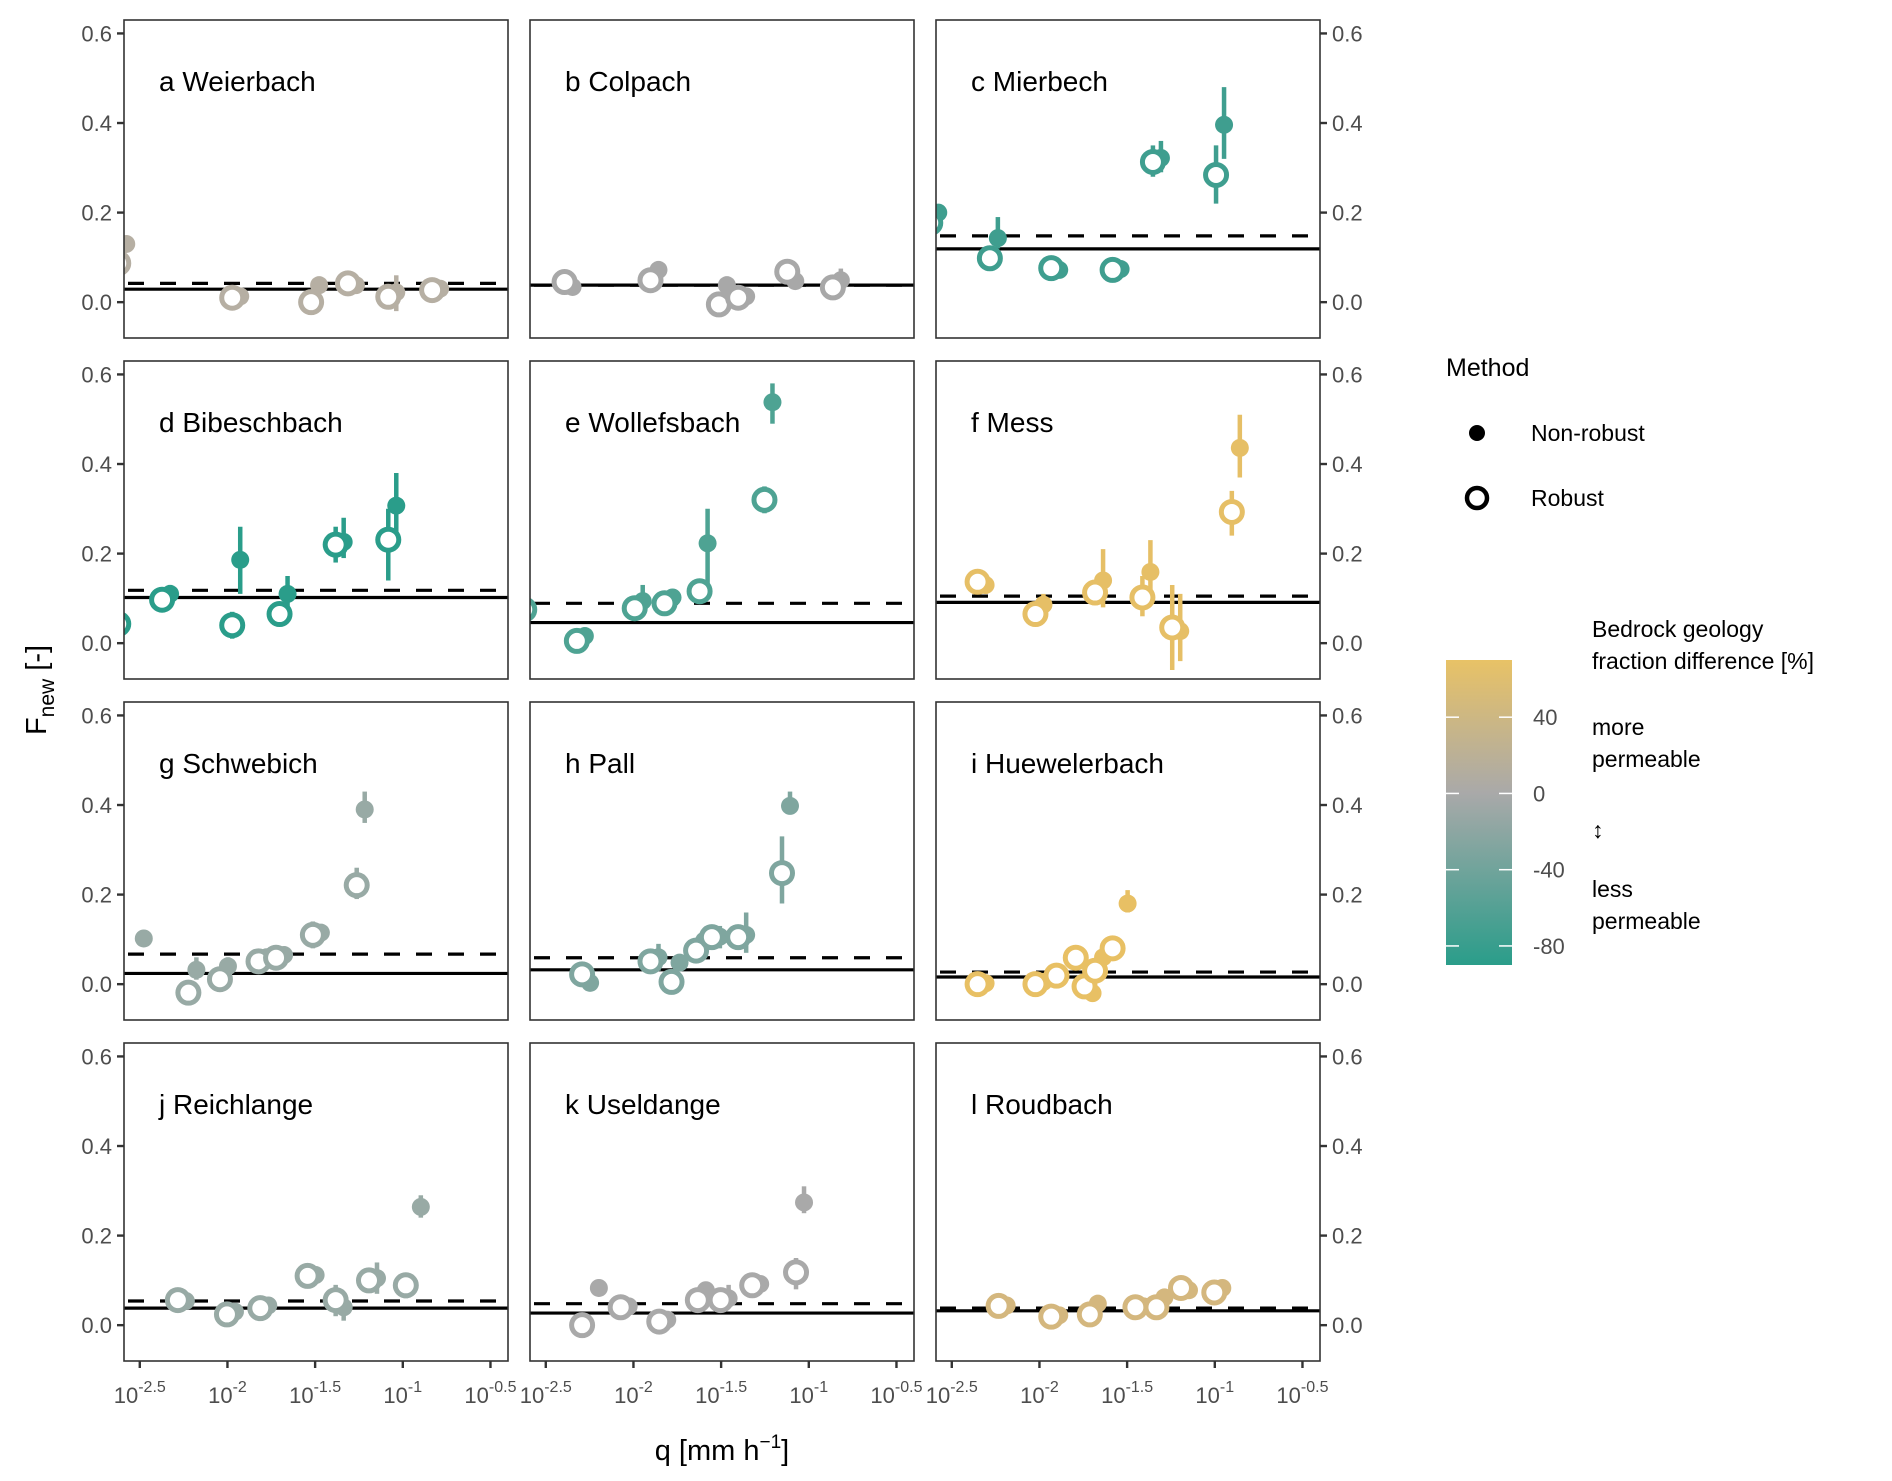  I want to click on y-axis-title-suffix: [-], so click(37, 662).